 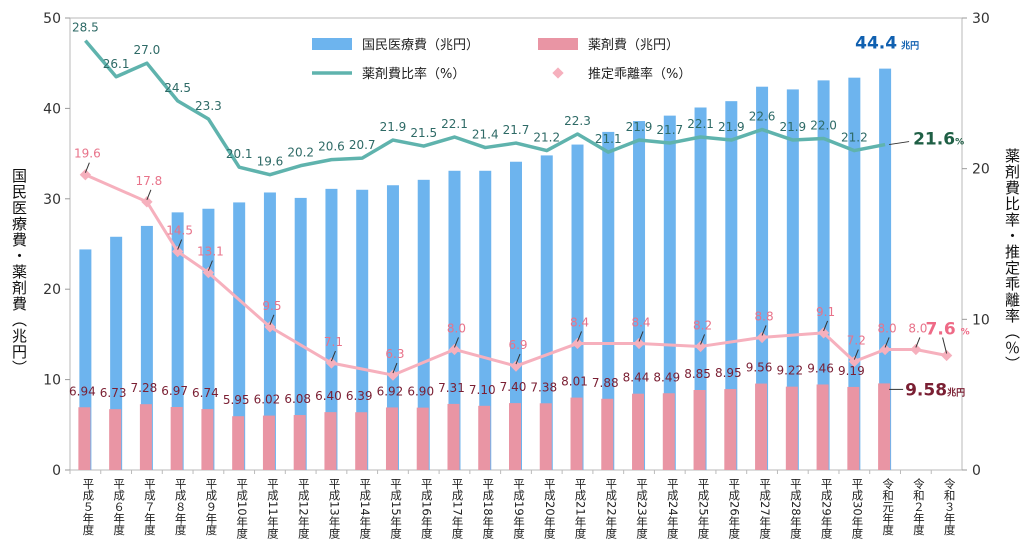 What do you see at coordinates (519, 508) in the screenshot?
I see `x-tick-label: 平成19年度` at bounding box center [519, 508].